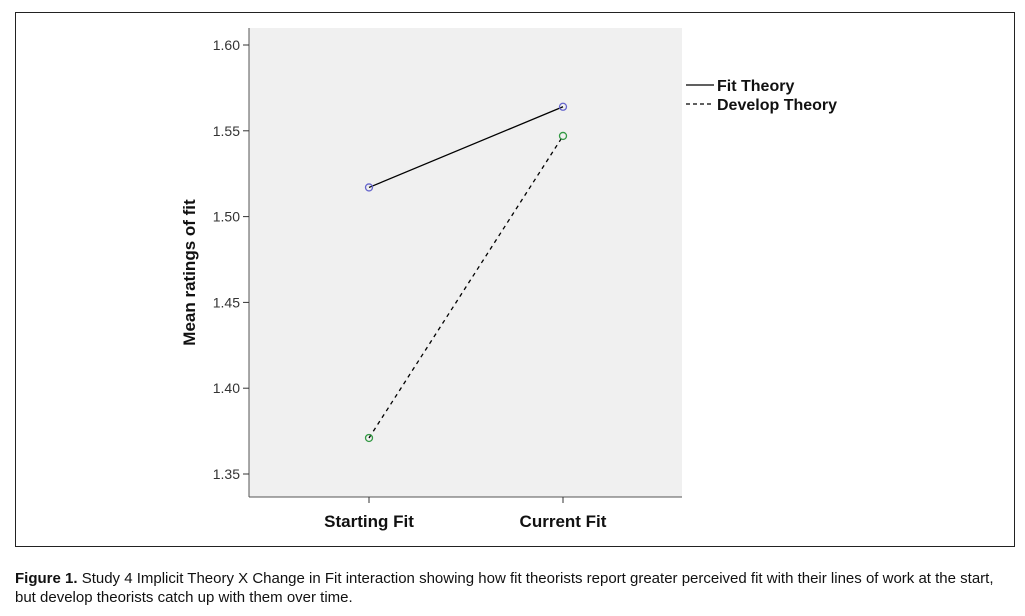 This screenshot has height=616, width=1025. Describe the element at coordinates (226, 474) in the screenshot. I see `y-tick-label: 1.35` at that location.